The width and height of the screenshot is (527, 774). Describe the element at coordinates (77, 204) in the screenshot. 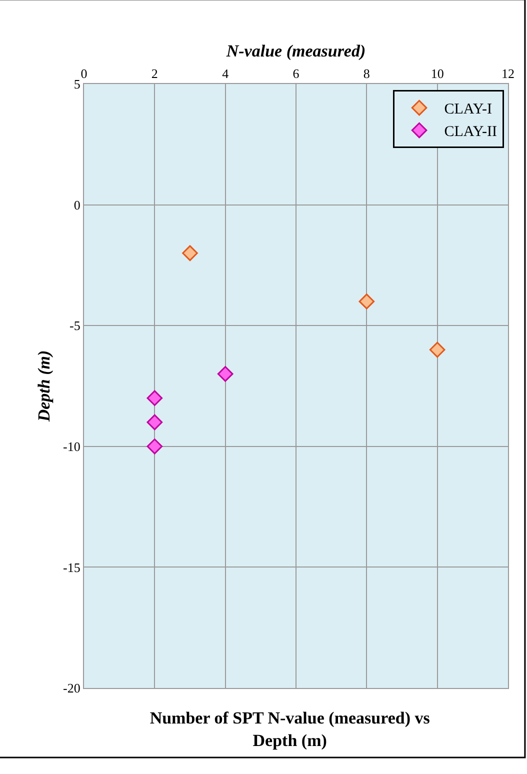

I see `y-tick-label: 0` at that location.